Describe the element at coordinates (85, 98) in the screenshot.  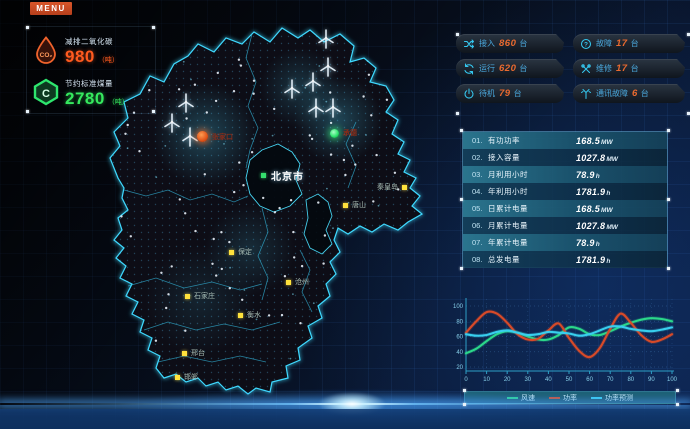
I see `kpi-value: 2780` at that location.